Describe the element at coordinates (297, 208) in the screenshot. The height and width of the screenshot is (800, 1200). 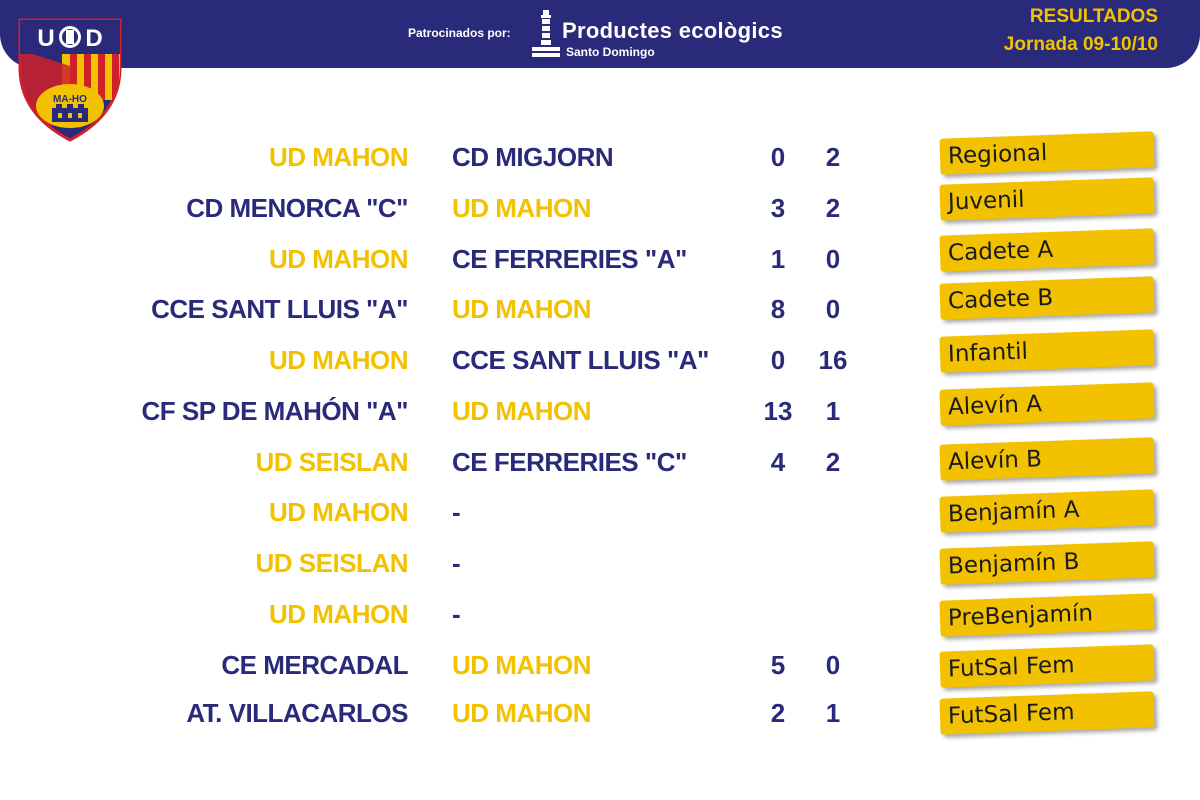
I see `home-team: CD MENORCA "C"` at that location.